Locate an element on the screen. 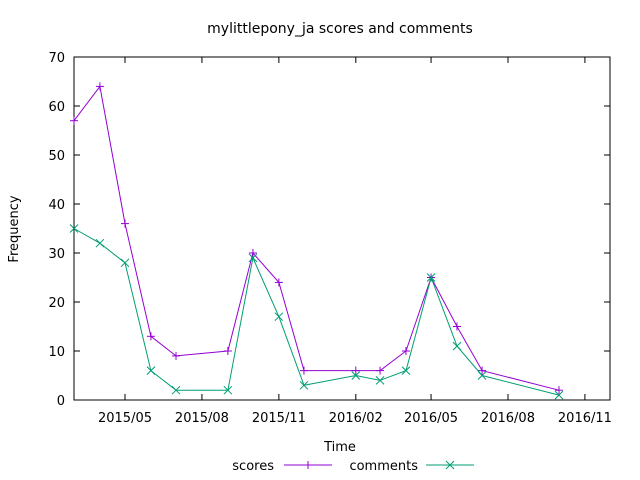 Image resolution: width=640 pixels, height=480 pixels. y-axis-label: Frequency is located at coordinates (14, 228).